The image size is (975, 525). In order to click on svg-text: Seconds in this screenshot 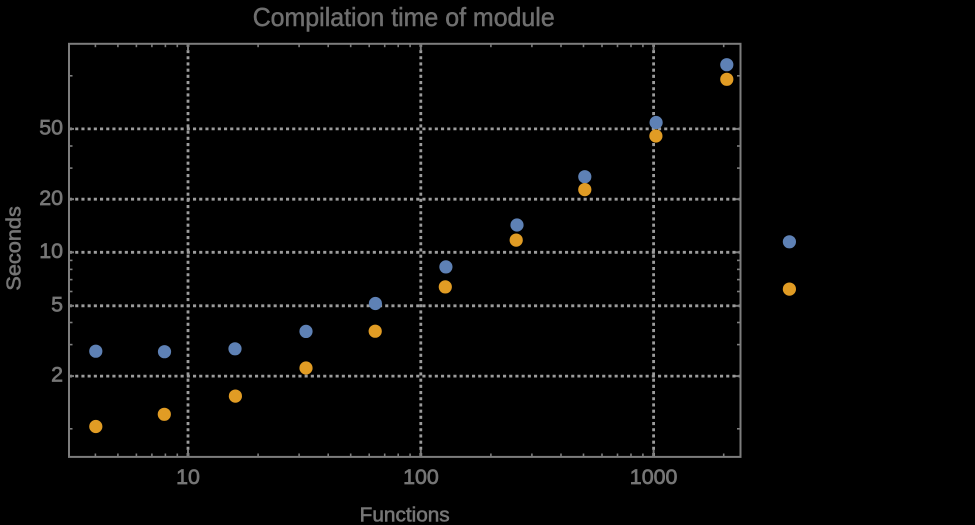, I will do `click(14, 248)`.